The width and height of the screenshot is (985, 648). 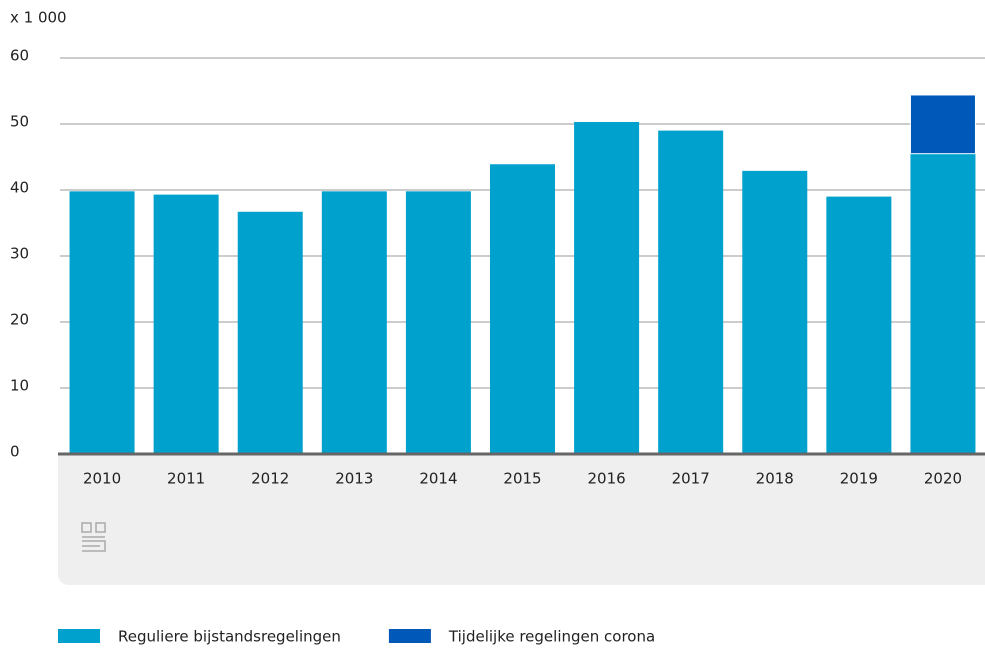 What do you see at coordinates (606, 479) in the screenshot?
I see `x-tick-label: 2016` at bounding box center [606, 479].